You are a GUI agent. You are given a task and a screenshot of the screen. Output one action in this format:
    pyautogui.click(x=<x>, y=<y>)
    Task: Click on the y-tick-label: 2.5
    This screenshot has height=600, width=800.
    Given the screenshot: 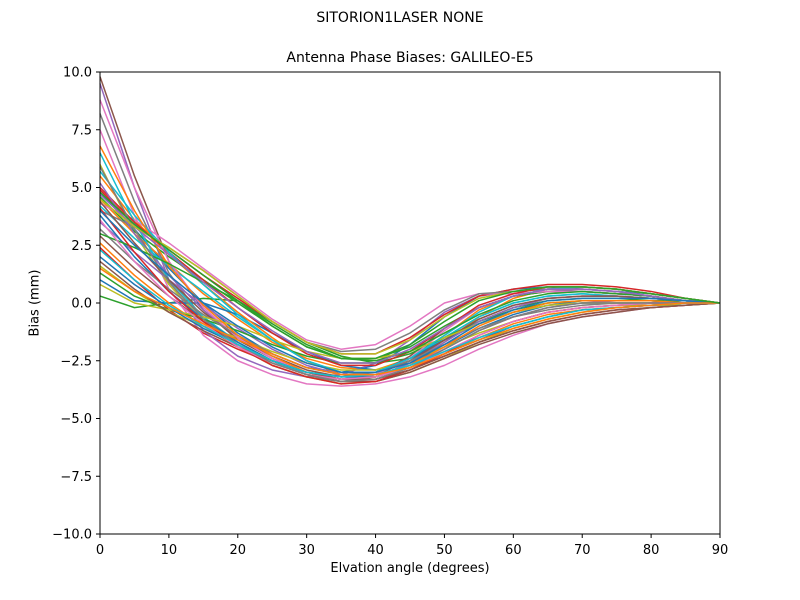 What is the action you would take?
    pyautogui.click(x=81, y=246)
    